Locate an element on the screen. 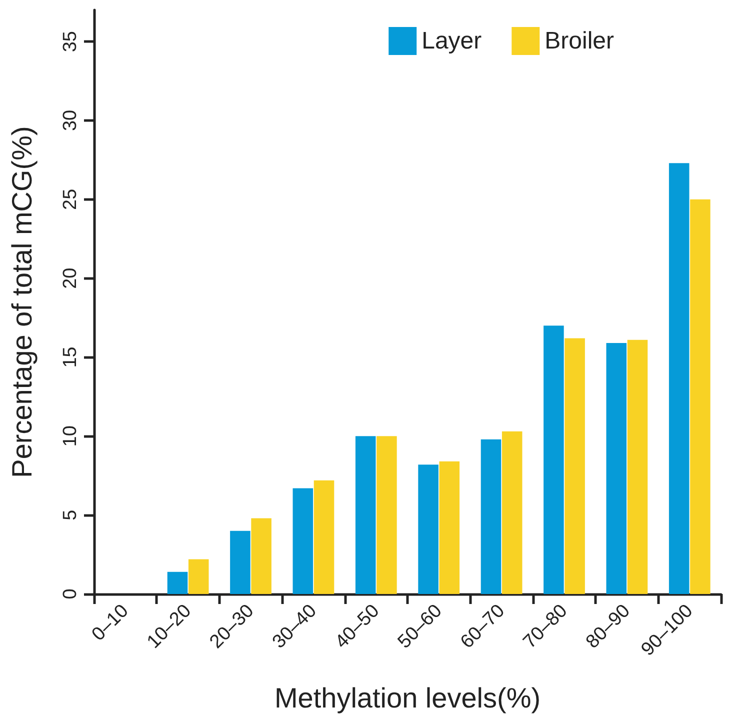 The width and height of the screenshot is (729, 722). x-axis-title: Methylation levels(%) is located at coordinates (407, 698).